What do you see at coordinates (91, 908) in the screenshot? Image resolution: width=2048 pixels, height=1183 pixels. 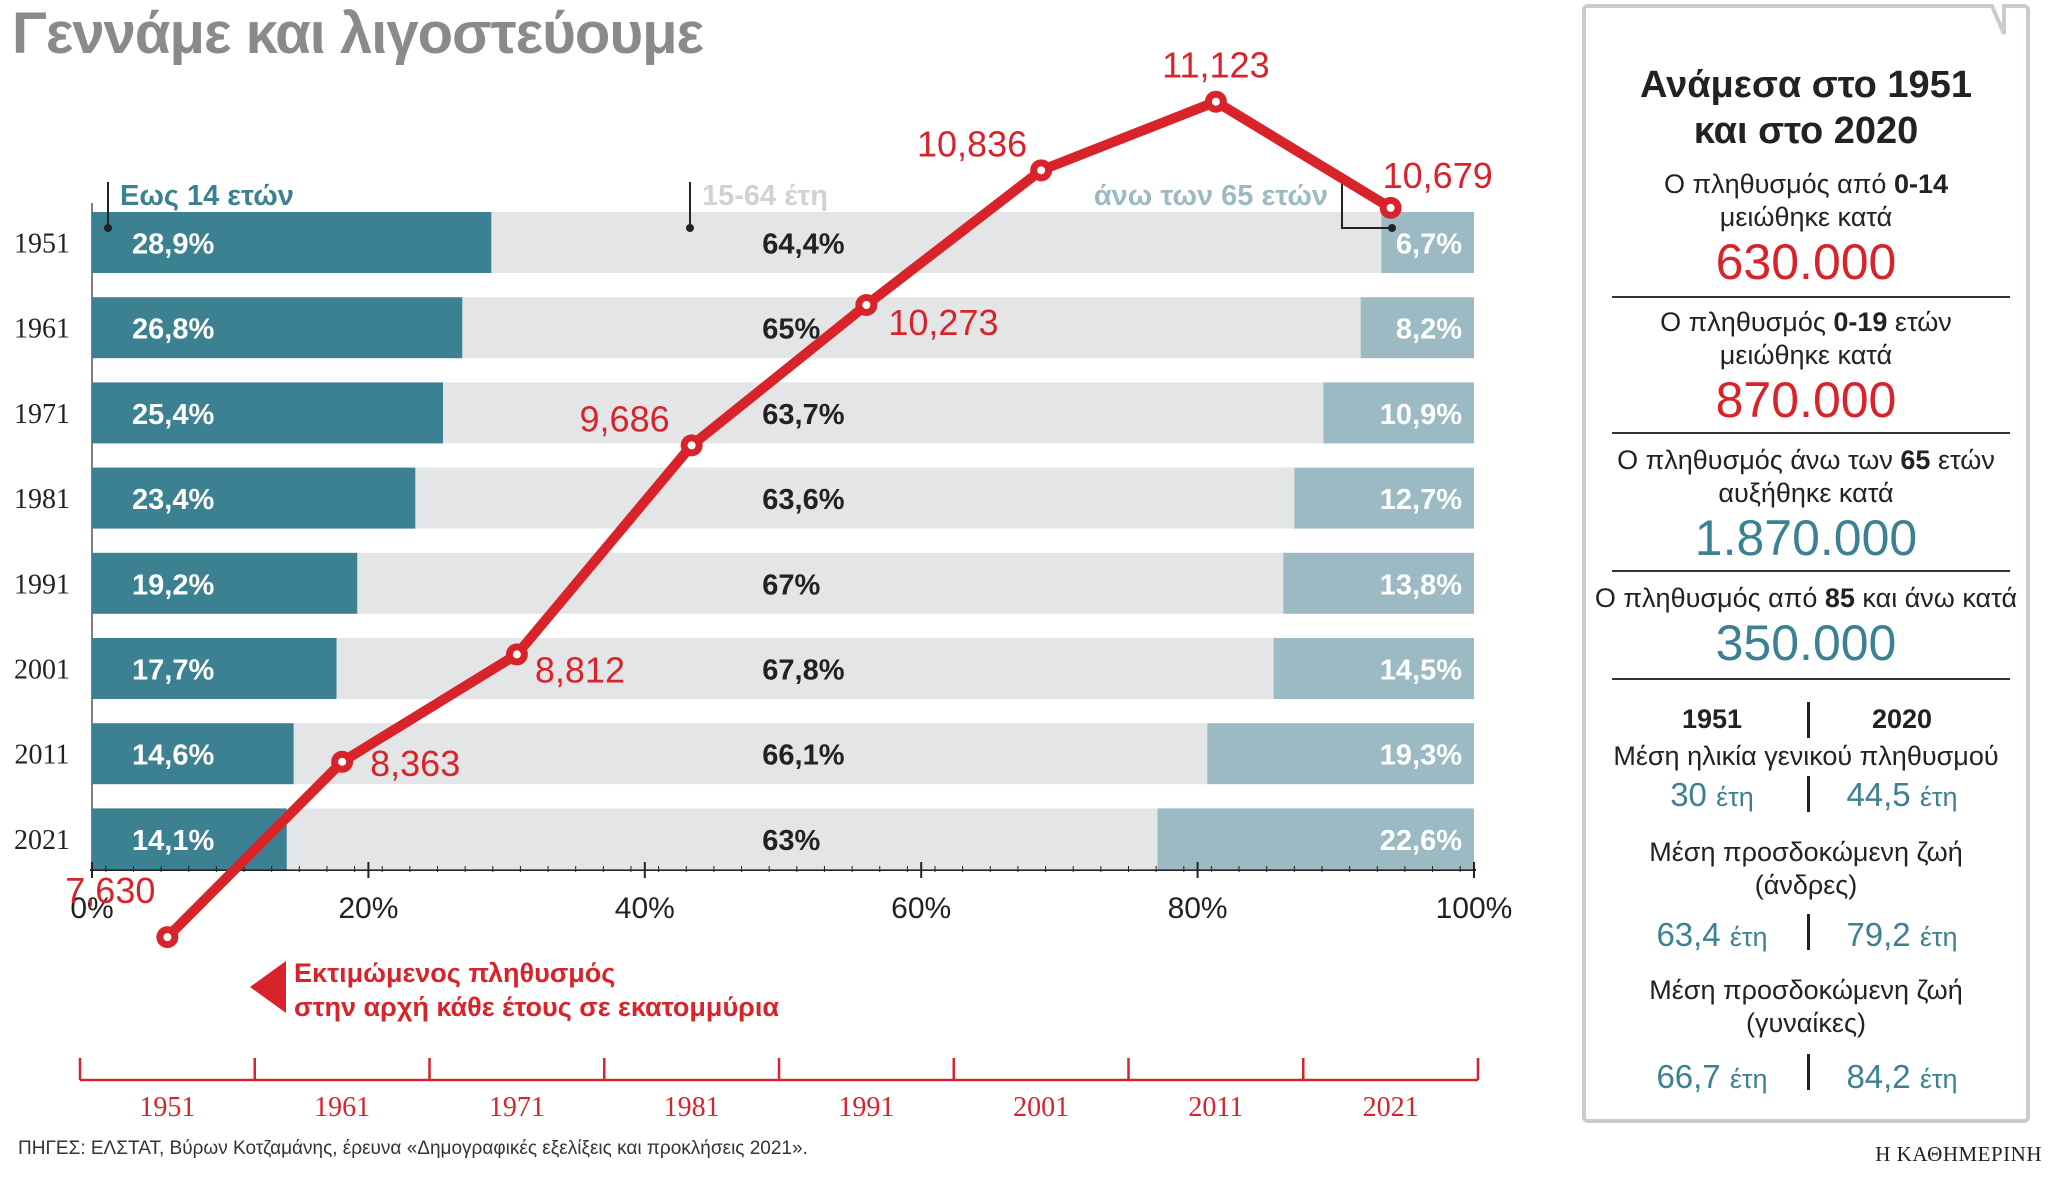 I see `x-tick-label: 0%` at bounding box center [91, 908].